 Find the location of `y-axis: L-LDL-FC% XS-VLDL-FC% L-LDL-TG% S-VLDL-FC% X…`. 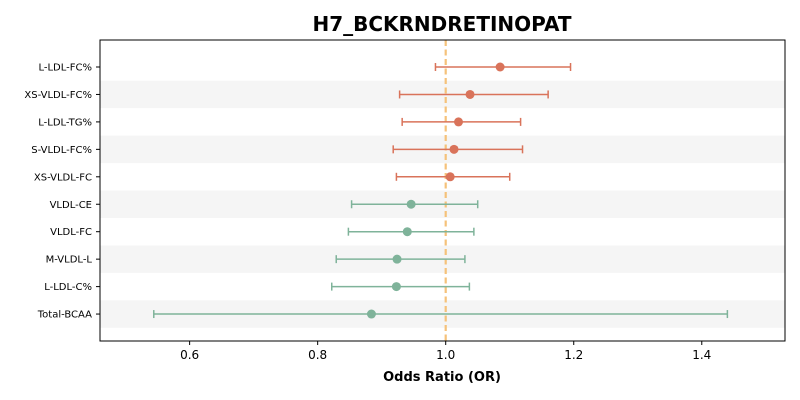

y-axis: L-LDL-FC% XS-VLDL-FC% L-LDL-TG% S-VLDL-FC% X… is located at coordinates (62, 192).